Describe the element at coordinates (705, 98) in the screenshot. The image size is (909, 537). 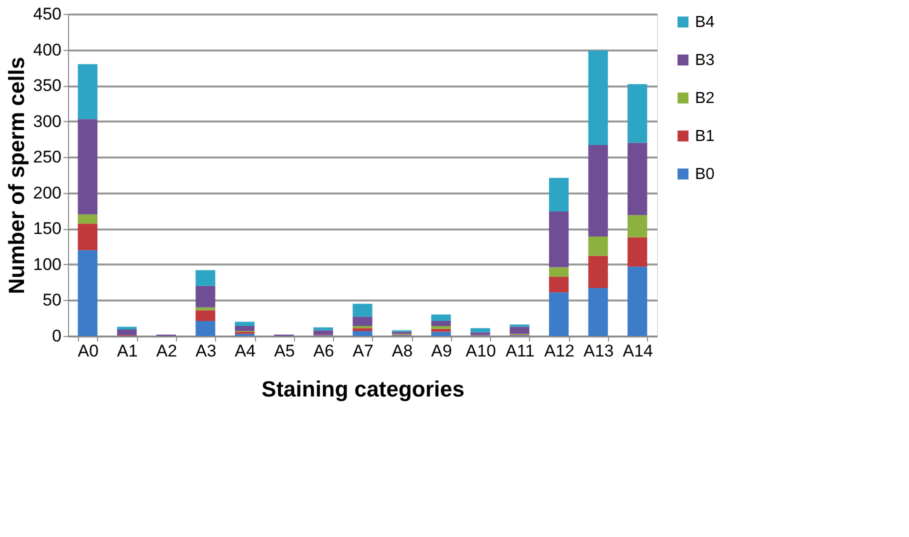
I see `legend-label: B2` at that location.